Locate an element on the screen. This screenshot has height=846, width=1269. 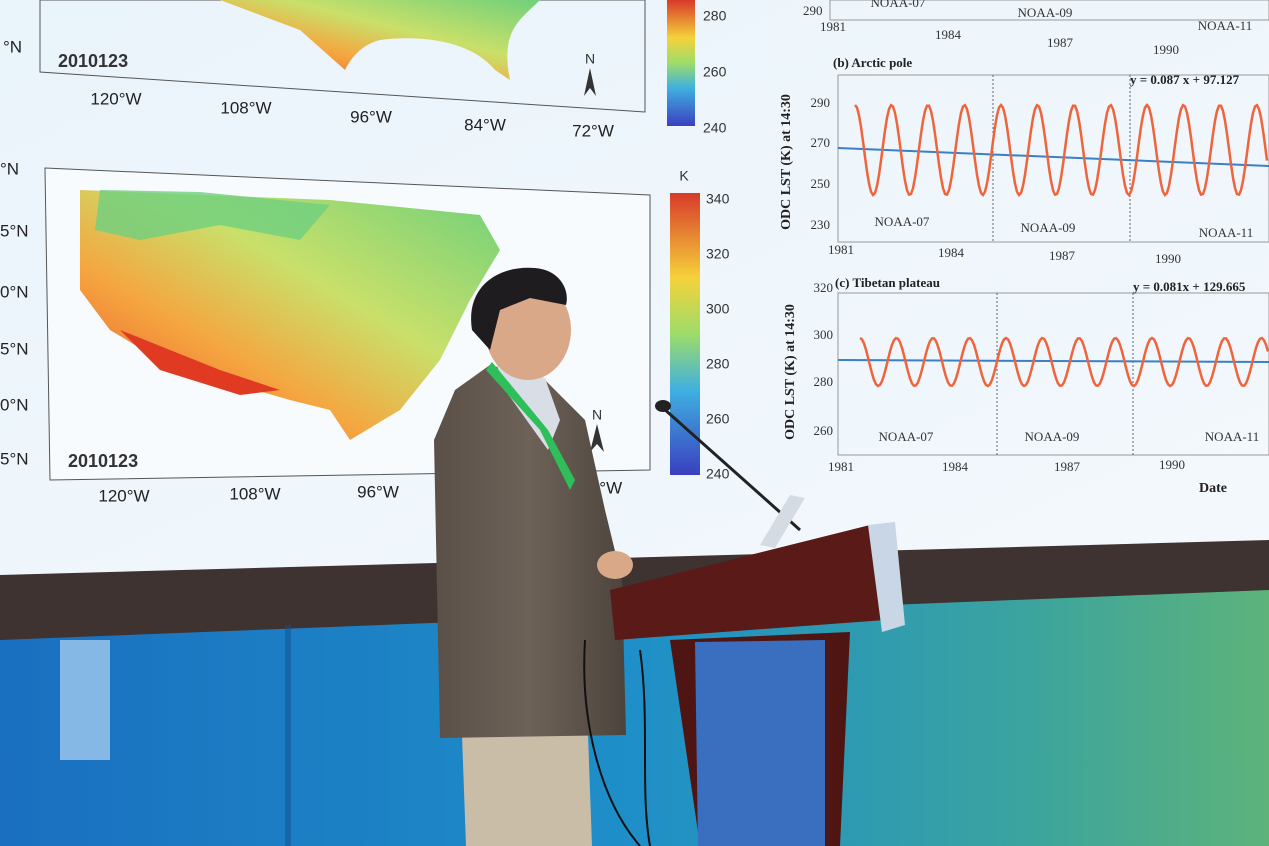
panel-seam is located at coordinates (288, 735).